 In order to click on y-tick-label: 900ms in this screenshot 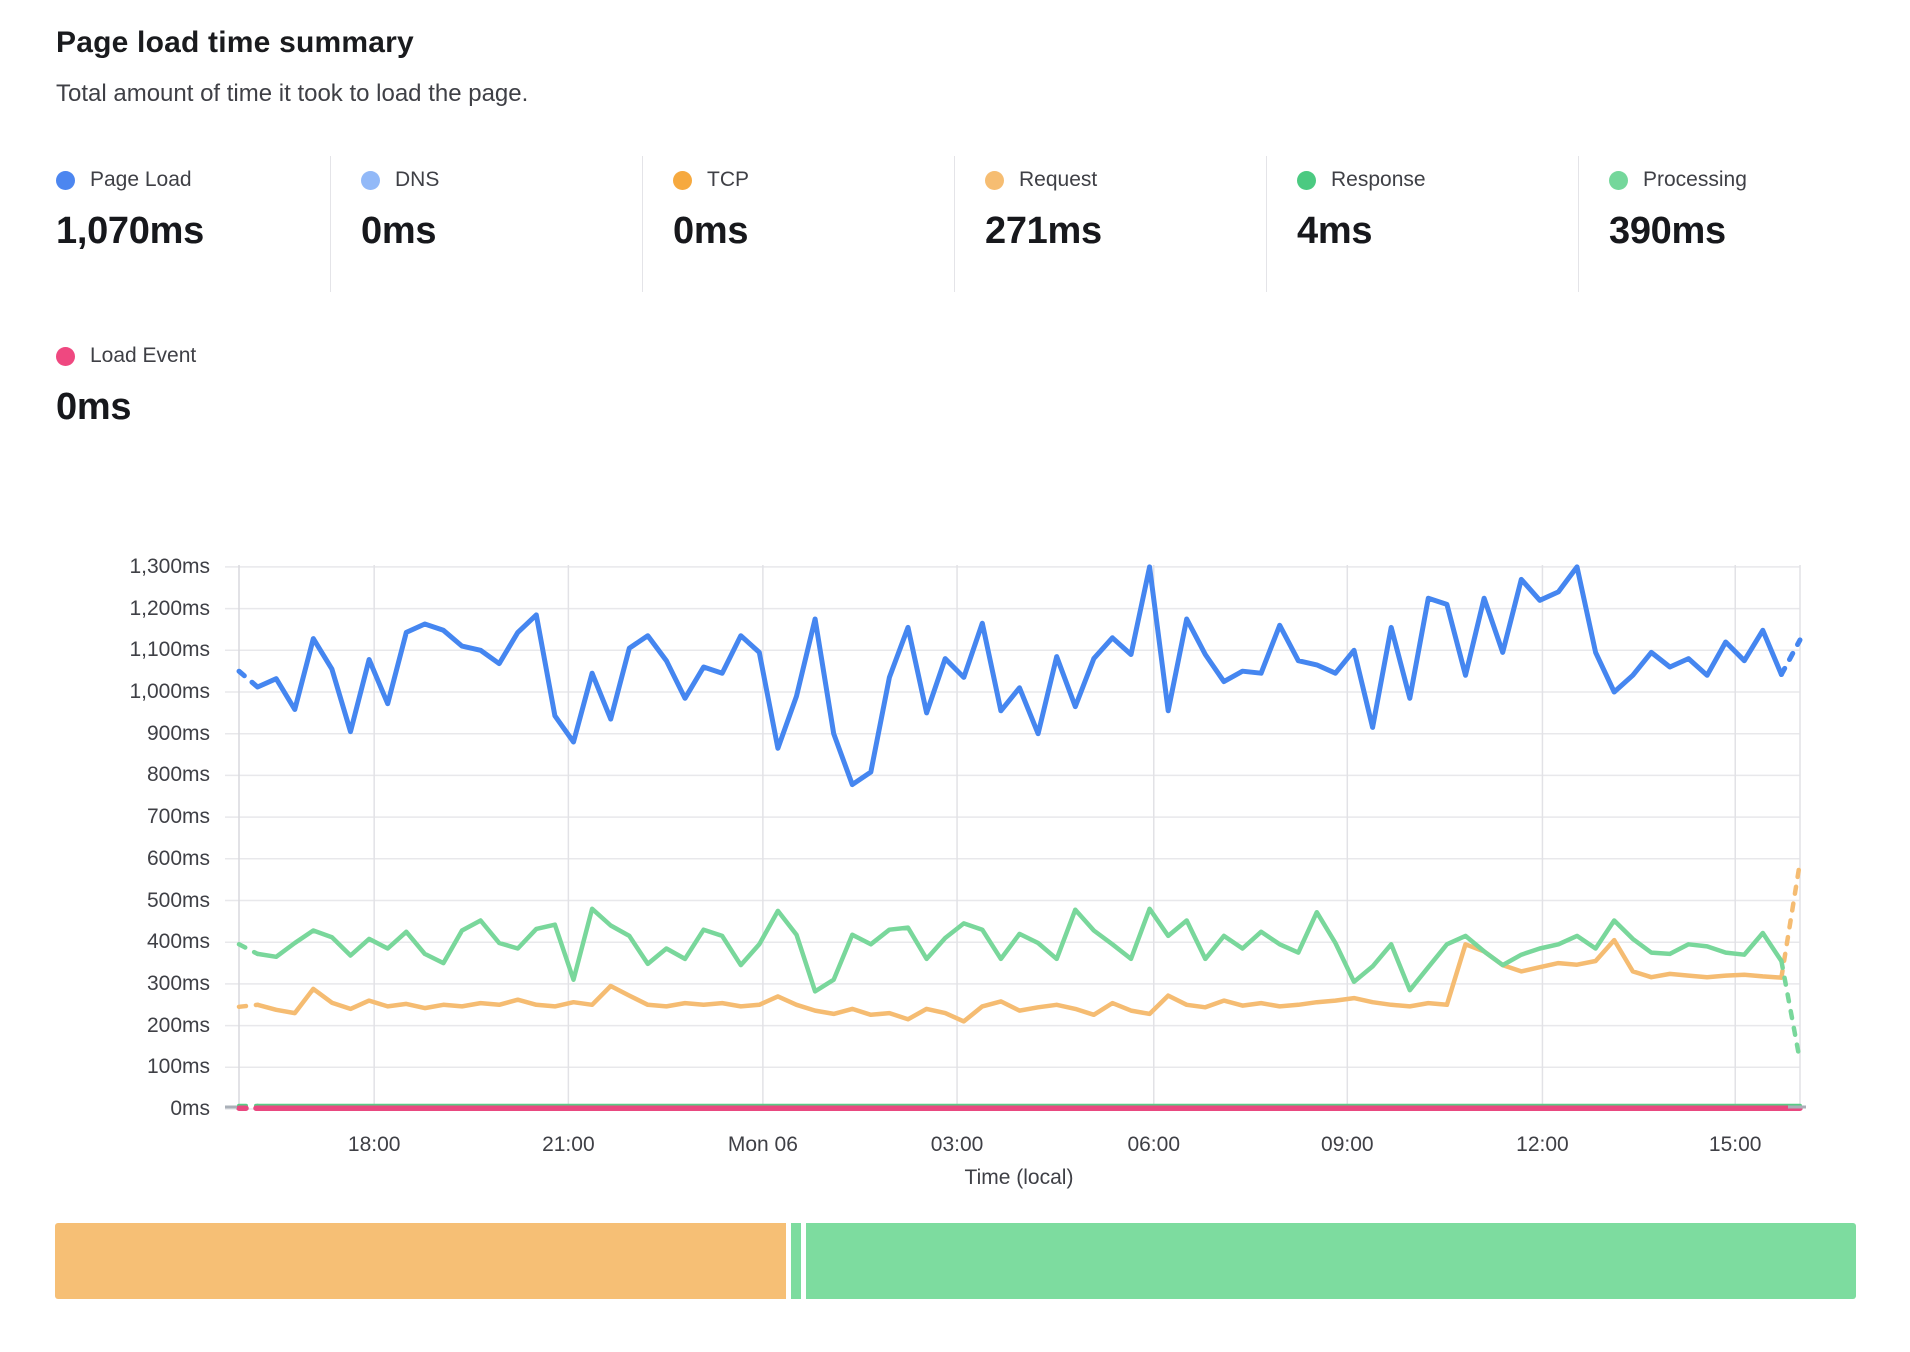, I will do `click(178, 733)`.